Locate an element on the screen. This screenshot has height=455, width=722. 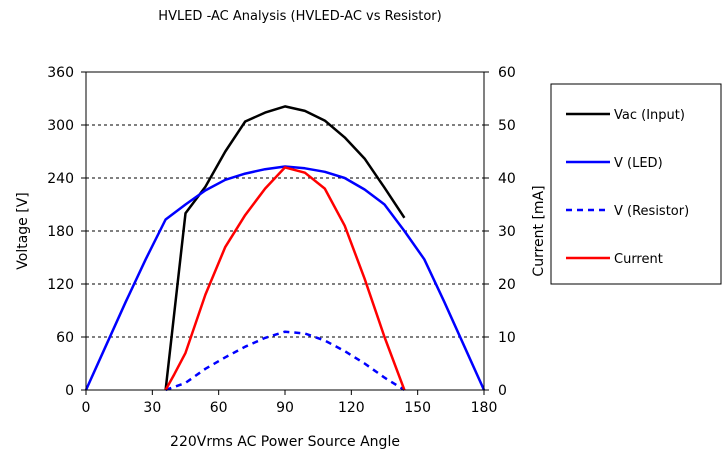
x-axis-ticks: 0 30 60 90 120 150 180 is located at coordinates (290, 403).